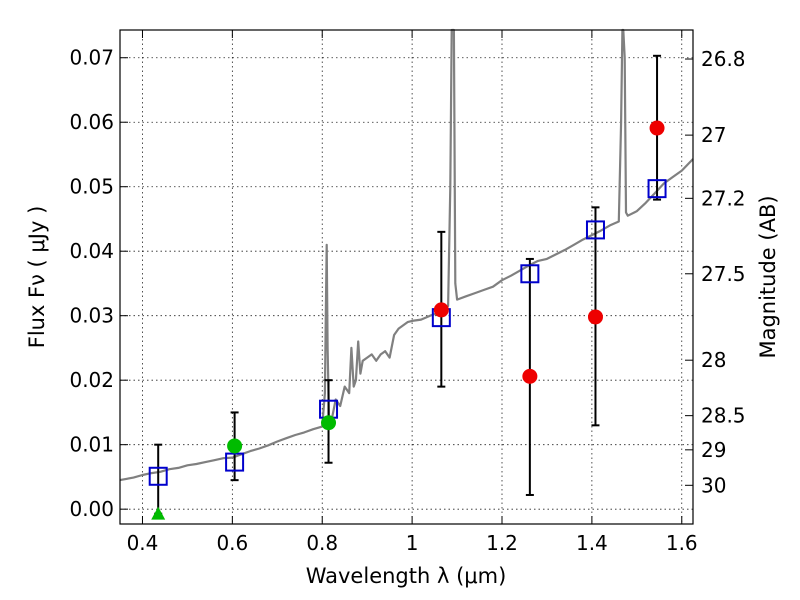 The height and width of the screenshot is (600, 800). What do you see at coordinates (592, 543) in the screenshot?
I see `x-tick-label: 1.4` at bounding box center [592, 543].